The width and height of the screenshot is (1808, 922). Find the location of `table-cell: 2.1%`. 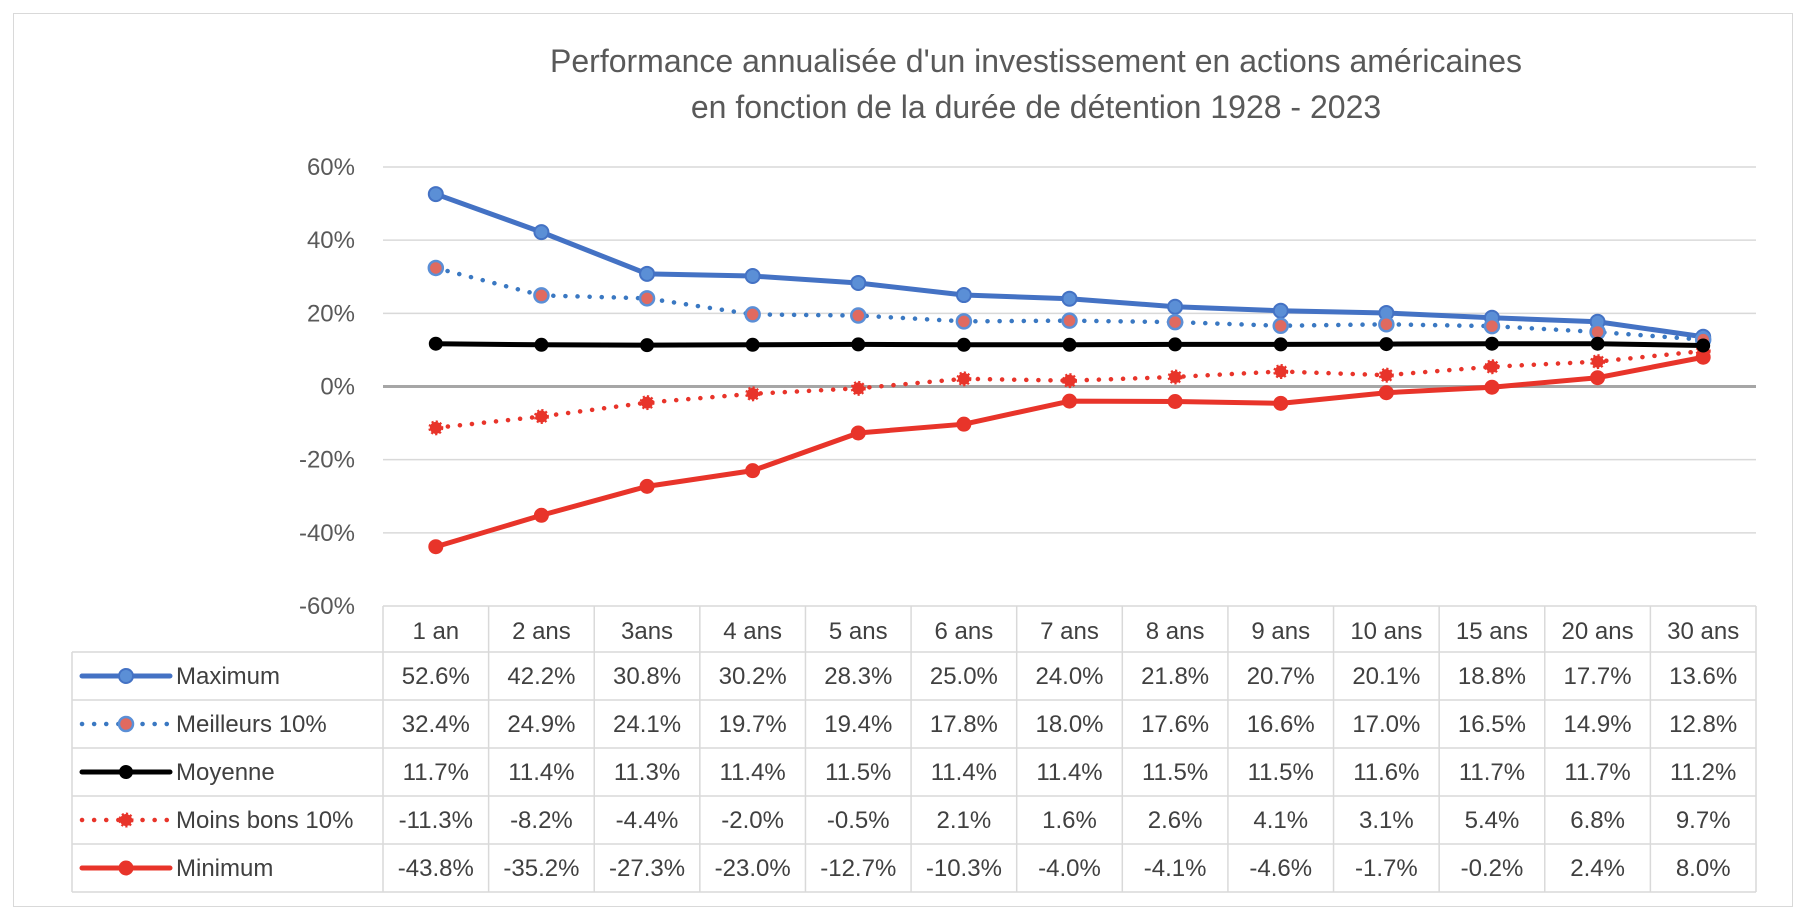

table-cell: 2.1% is located at coordinates (964, 820).